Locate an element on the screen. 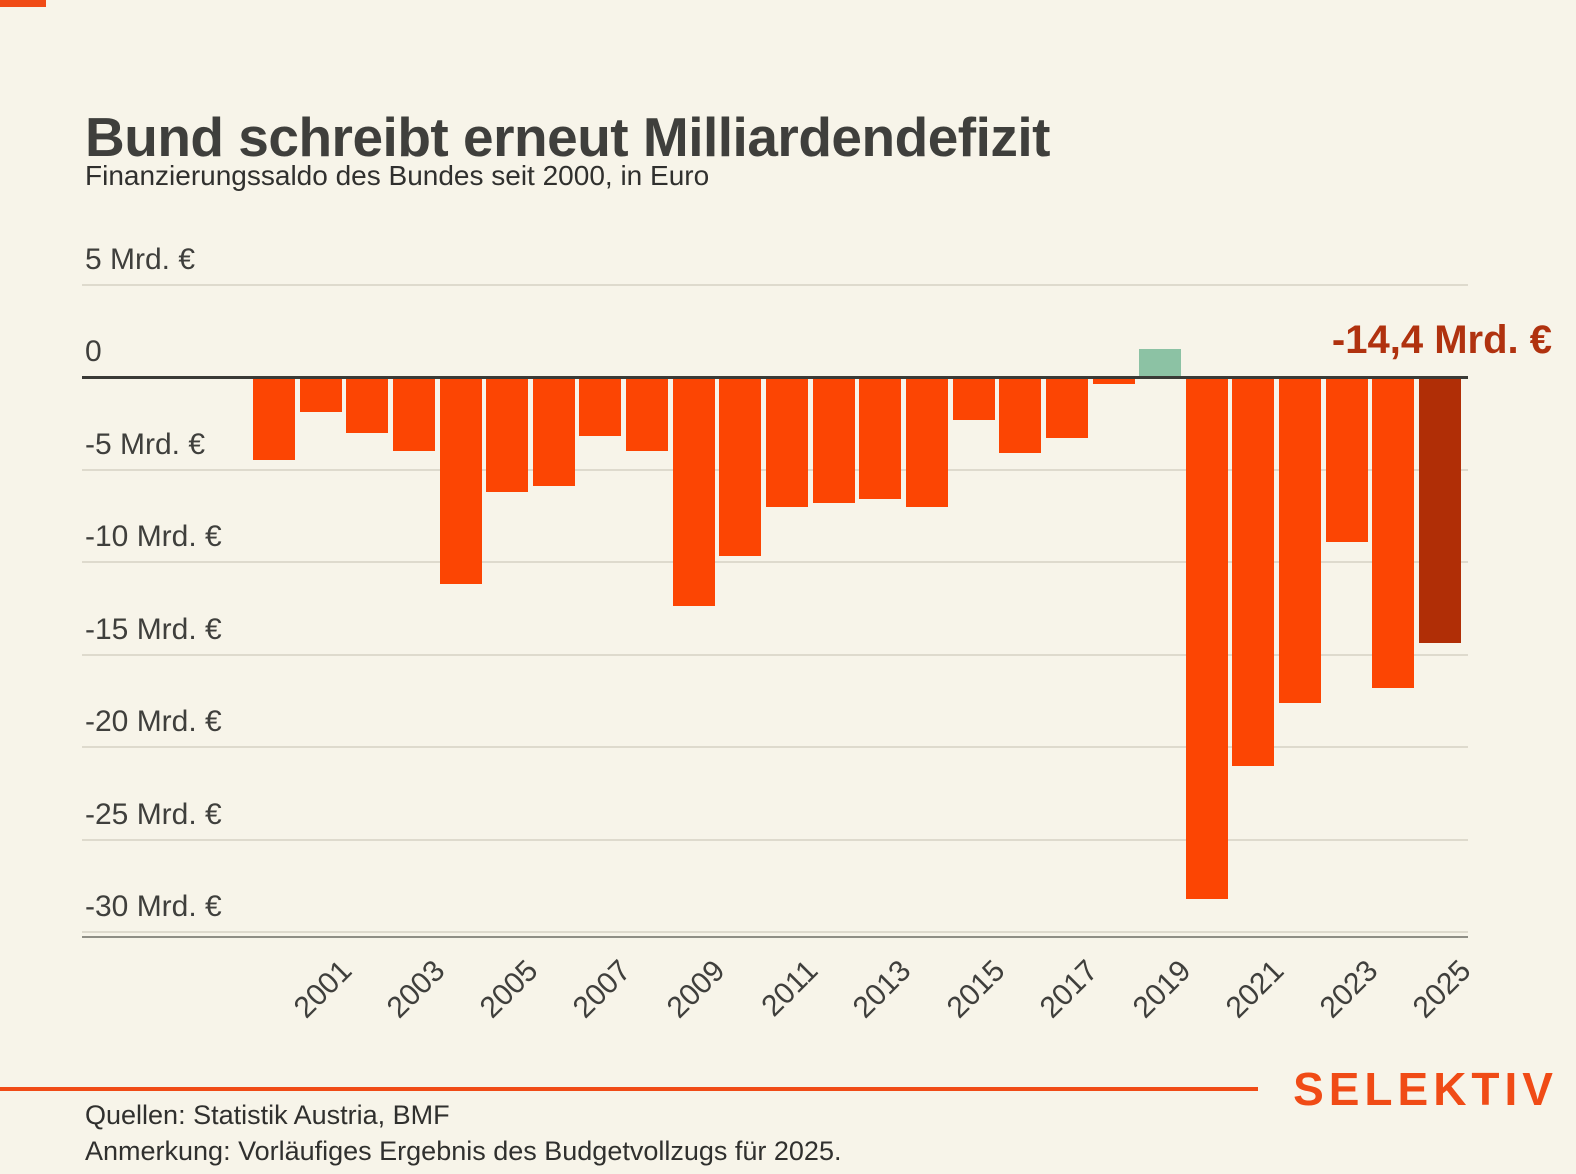  x-tick-2007: 2007 is located at coordinates (602, 989).